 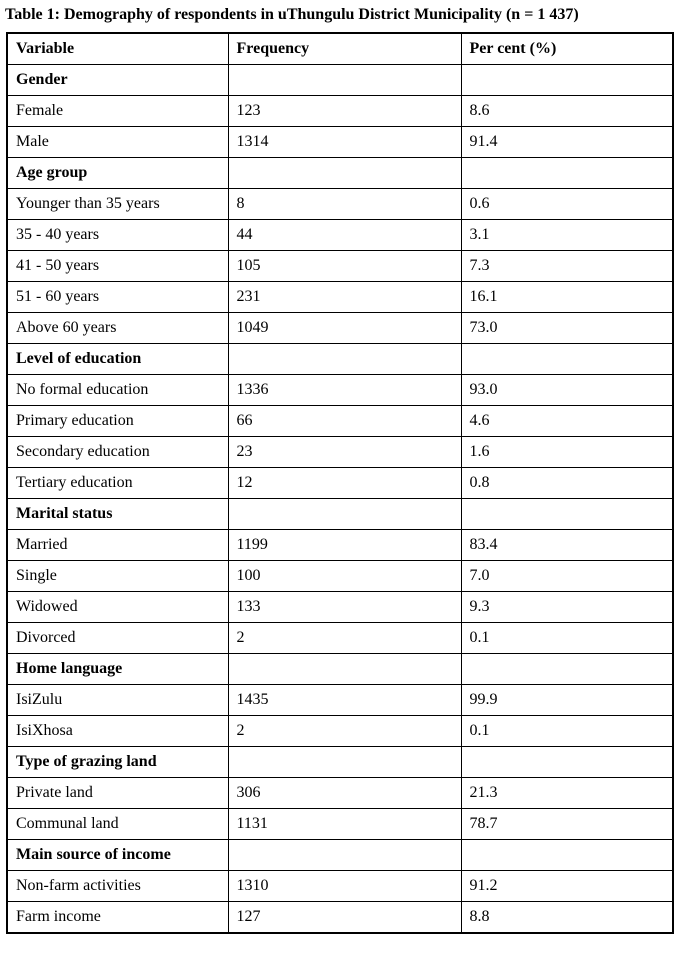 What do you see at coordinates (567, 700) in the screenshot?
I see `percent-cell: 99.9` at bounding box center [567, 700].